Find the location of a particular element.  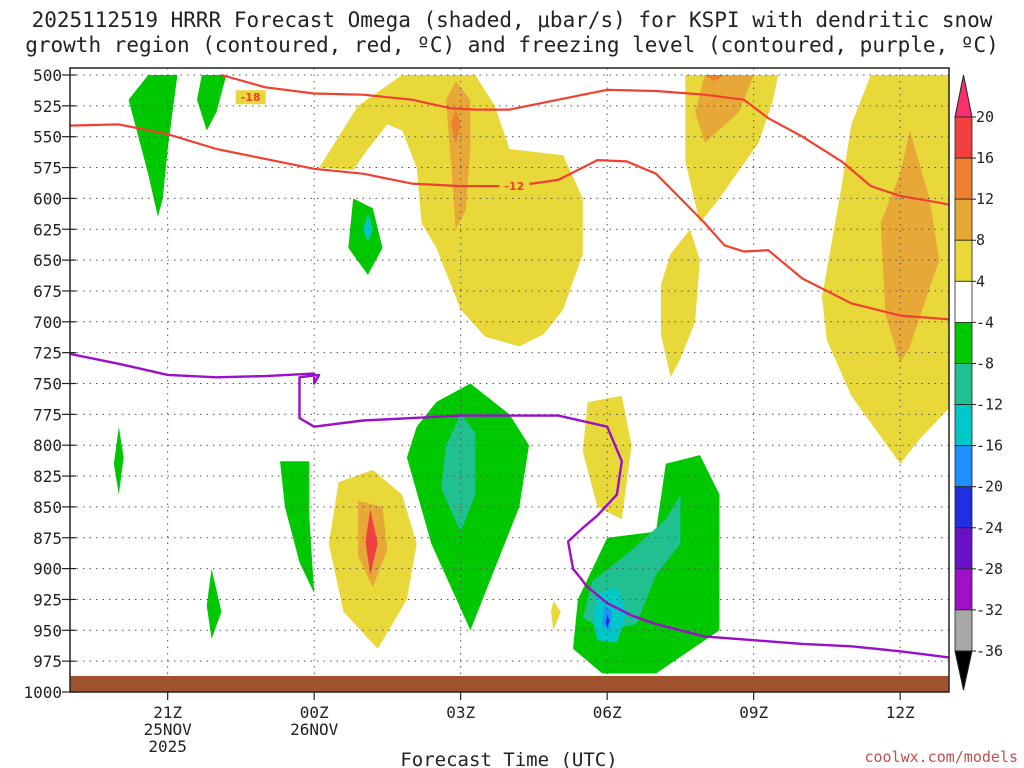

y-tick-label-625: 625 is located at coordinates (47, 229).